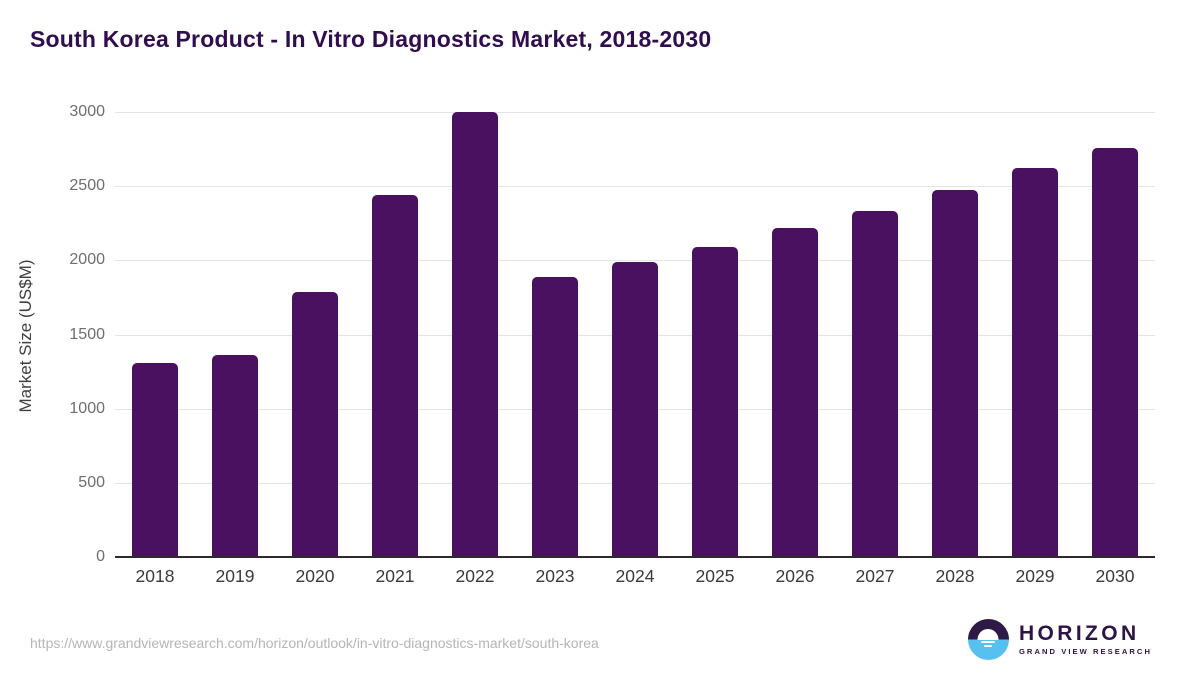 The height and width of the screenshot is (675, 1200). What do you see at coordinates (235, 334) in the screenshot?
I see `bar-slot-2019` at bounding box center [235, 334].